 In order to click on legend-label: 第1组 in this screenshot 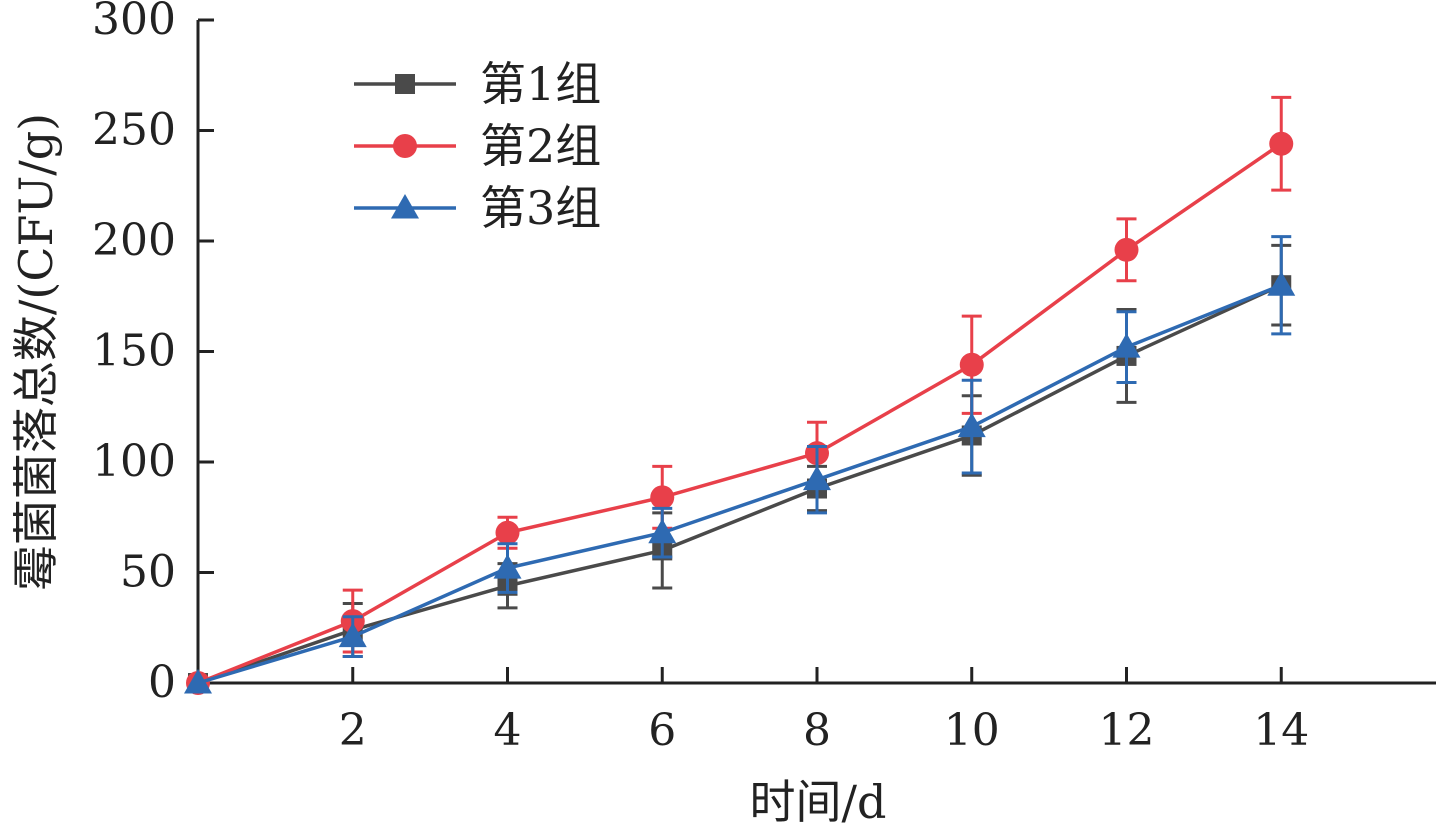, I will do `click(540, 84)`.